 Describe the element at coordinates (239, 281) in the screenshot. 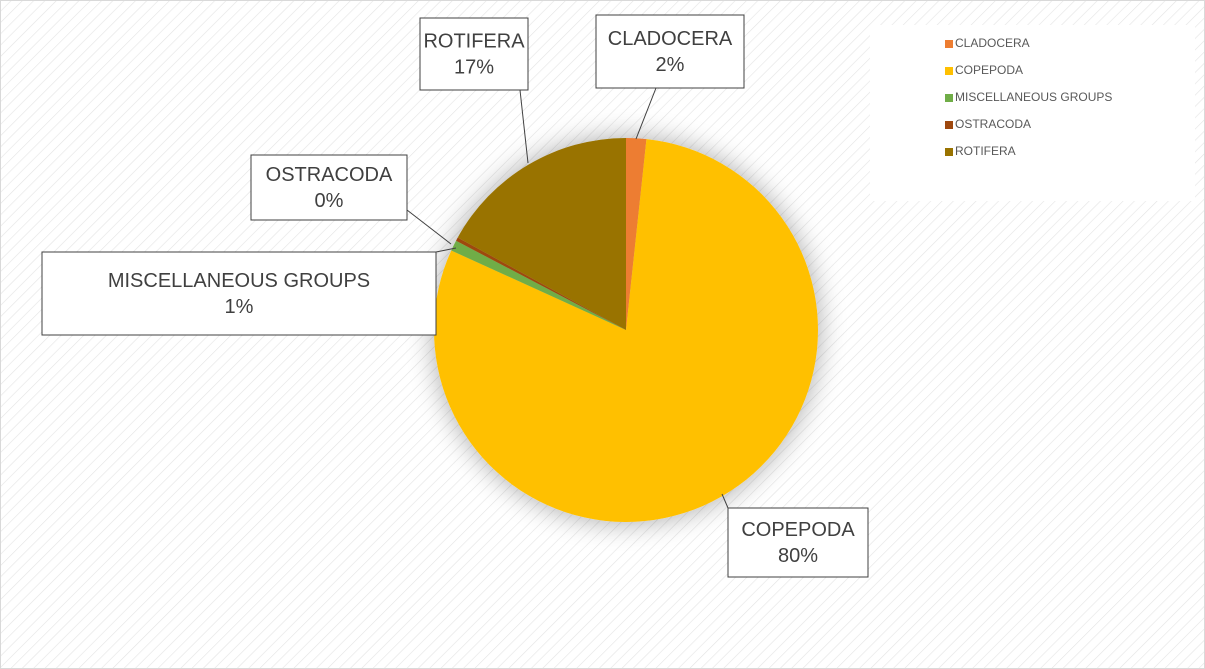

I see `data-label-name: MISCELLANEOUS GROUPS` at that location.